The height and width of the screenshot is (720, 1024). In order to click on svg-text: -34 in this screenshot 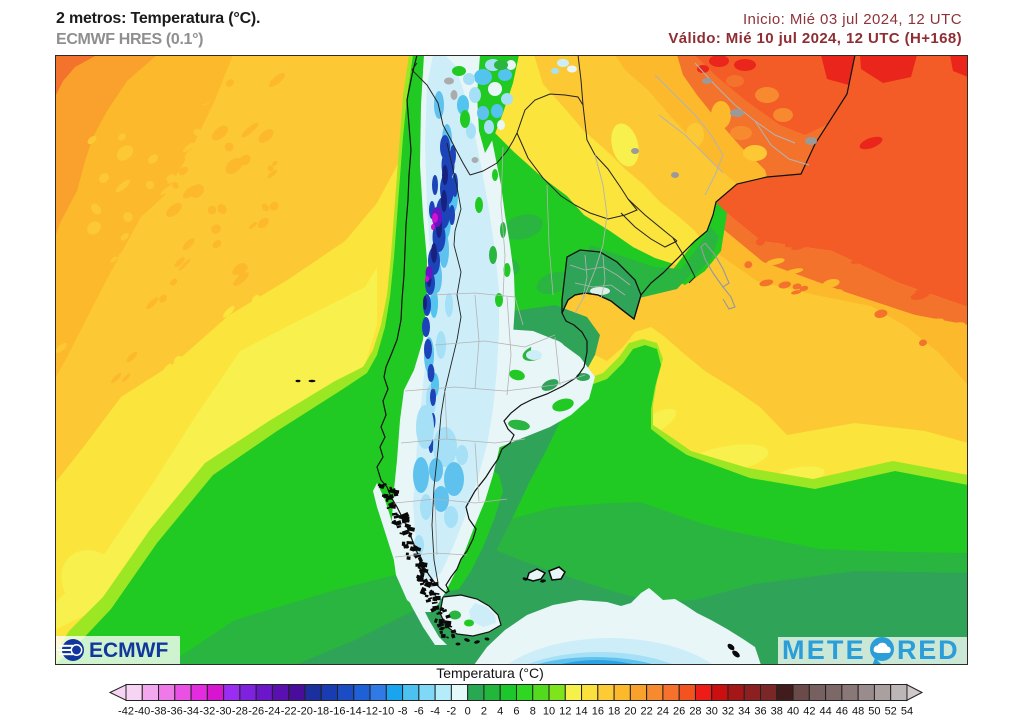, I will do `click(191, 712)`.